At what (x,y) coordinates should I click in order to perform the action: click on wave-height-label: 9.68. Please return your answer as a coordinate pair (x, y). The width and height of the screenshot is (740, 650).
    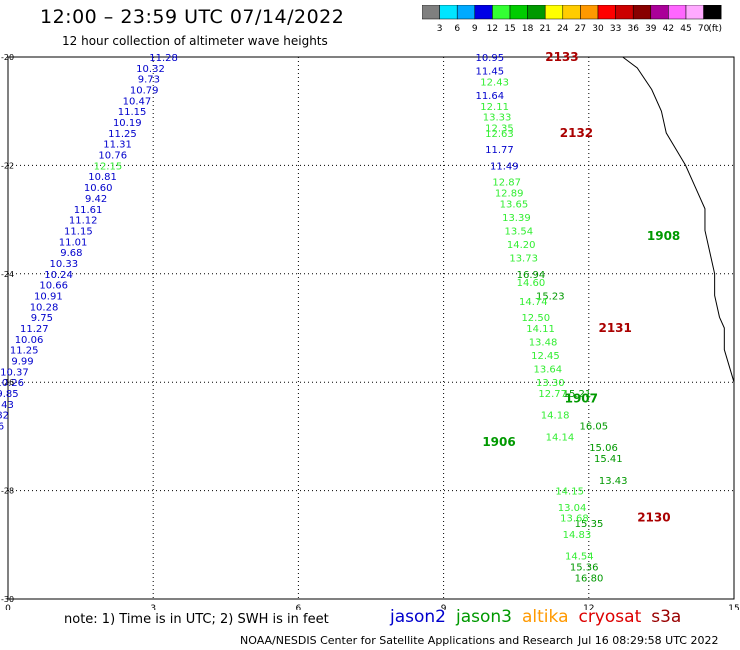
    Looking at the image, I should click on (71, 253).